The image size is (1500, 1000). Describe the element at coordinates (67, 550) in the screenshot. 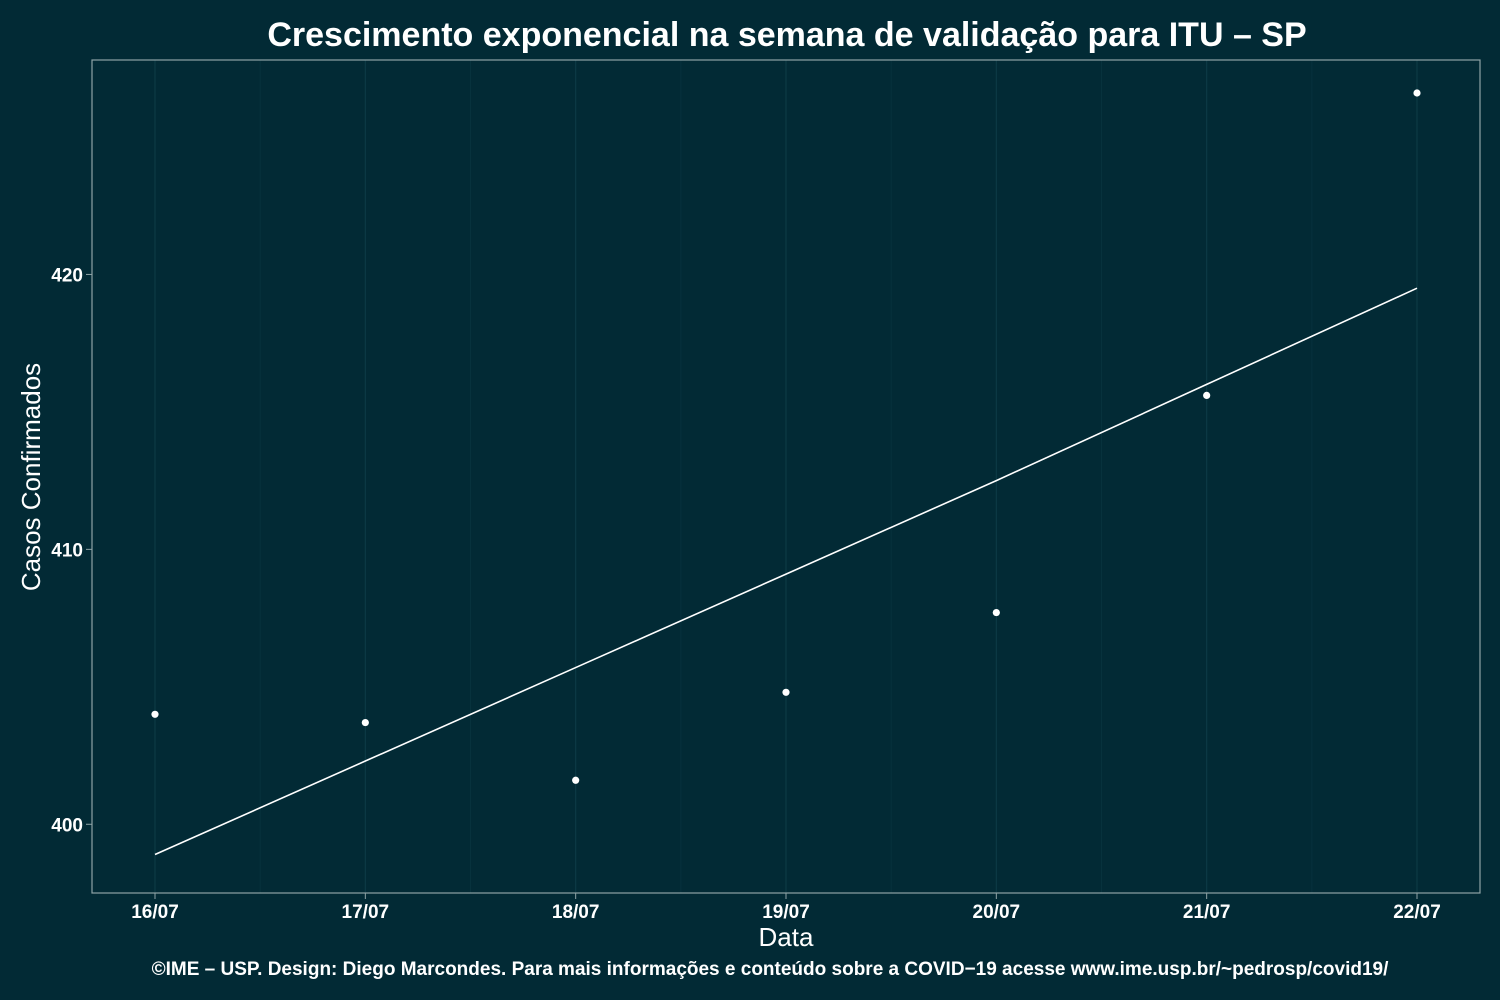

I see `y-tick-label: 410` at that location.